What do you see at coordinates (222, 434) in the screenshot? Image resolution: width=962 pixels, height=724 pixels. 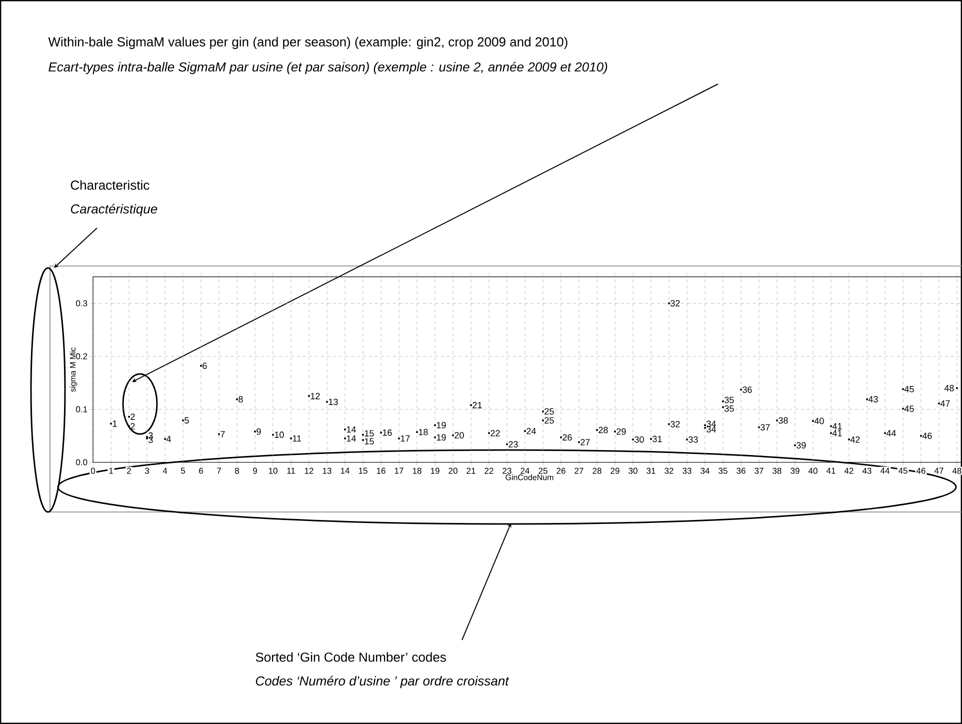 I see `series-label: 7` at bounding box center [222, 434].